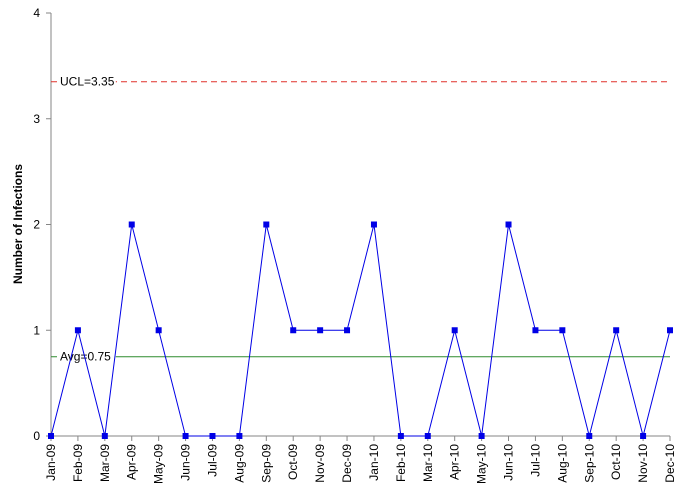  Describe the element at coordinates (374, 462) in the screenshot. I see `x-tick-label: Jan-10` at that location.